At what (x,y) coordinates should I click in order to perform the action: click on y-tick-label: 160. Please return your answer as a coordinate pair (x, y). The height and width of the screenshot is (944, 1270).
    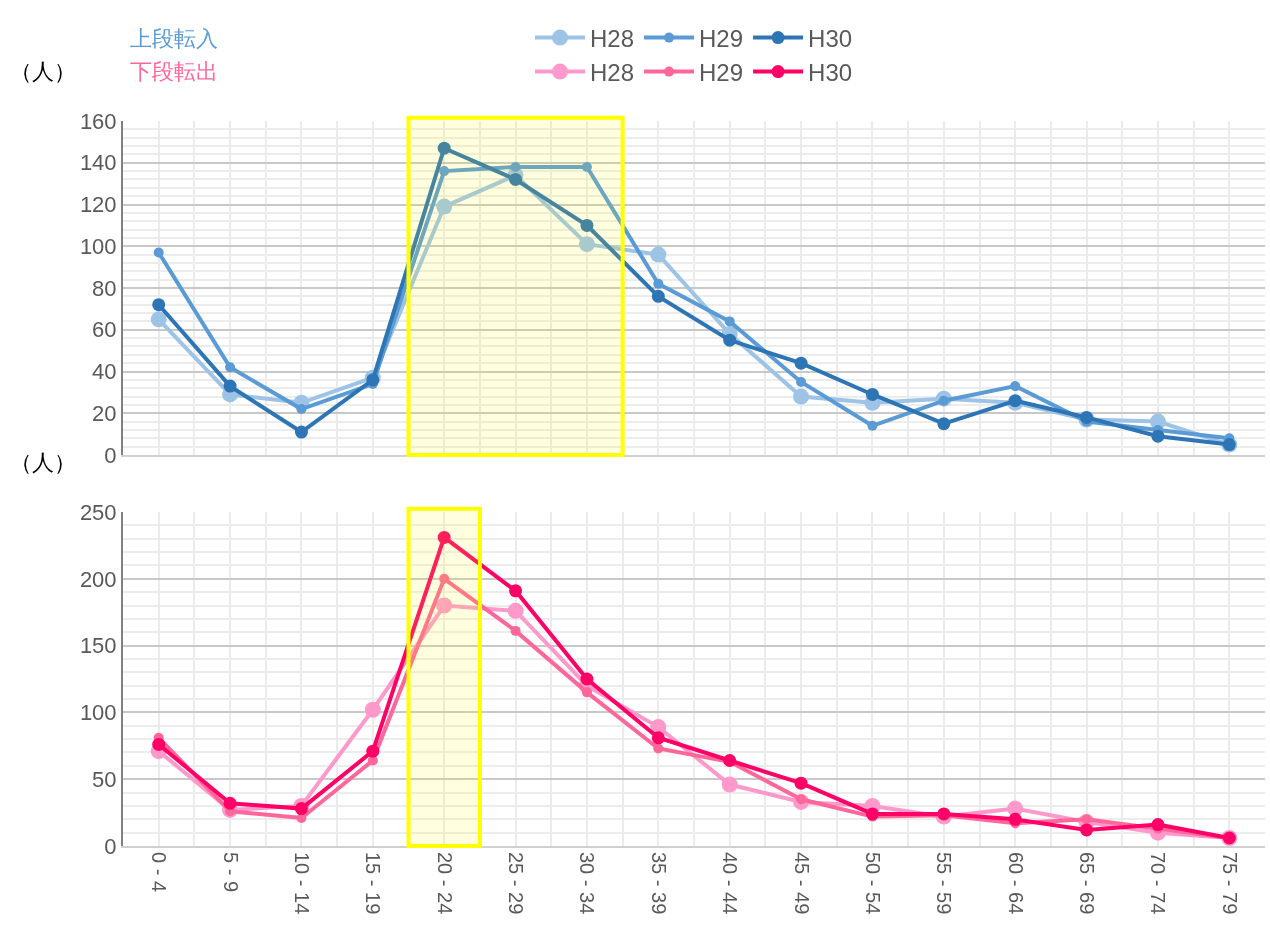
    Looking at the image, I should click on (98, 121).